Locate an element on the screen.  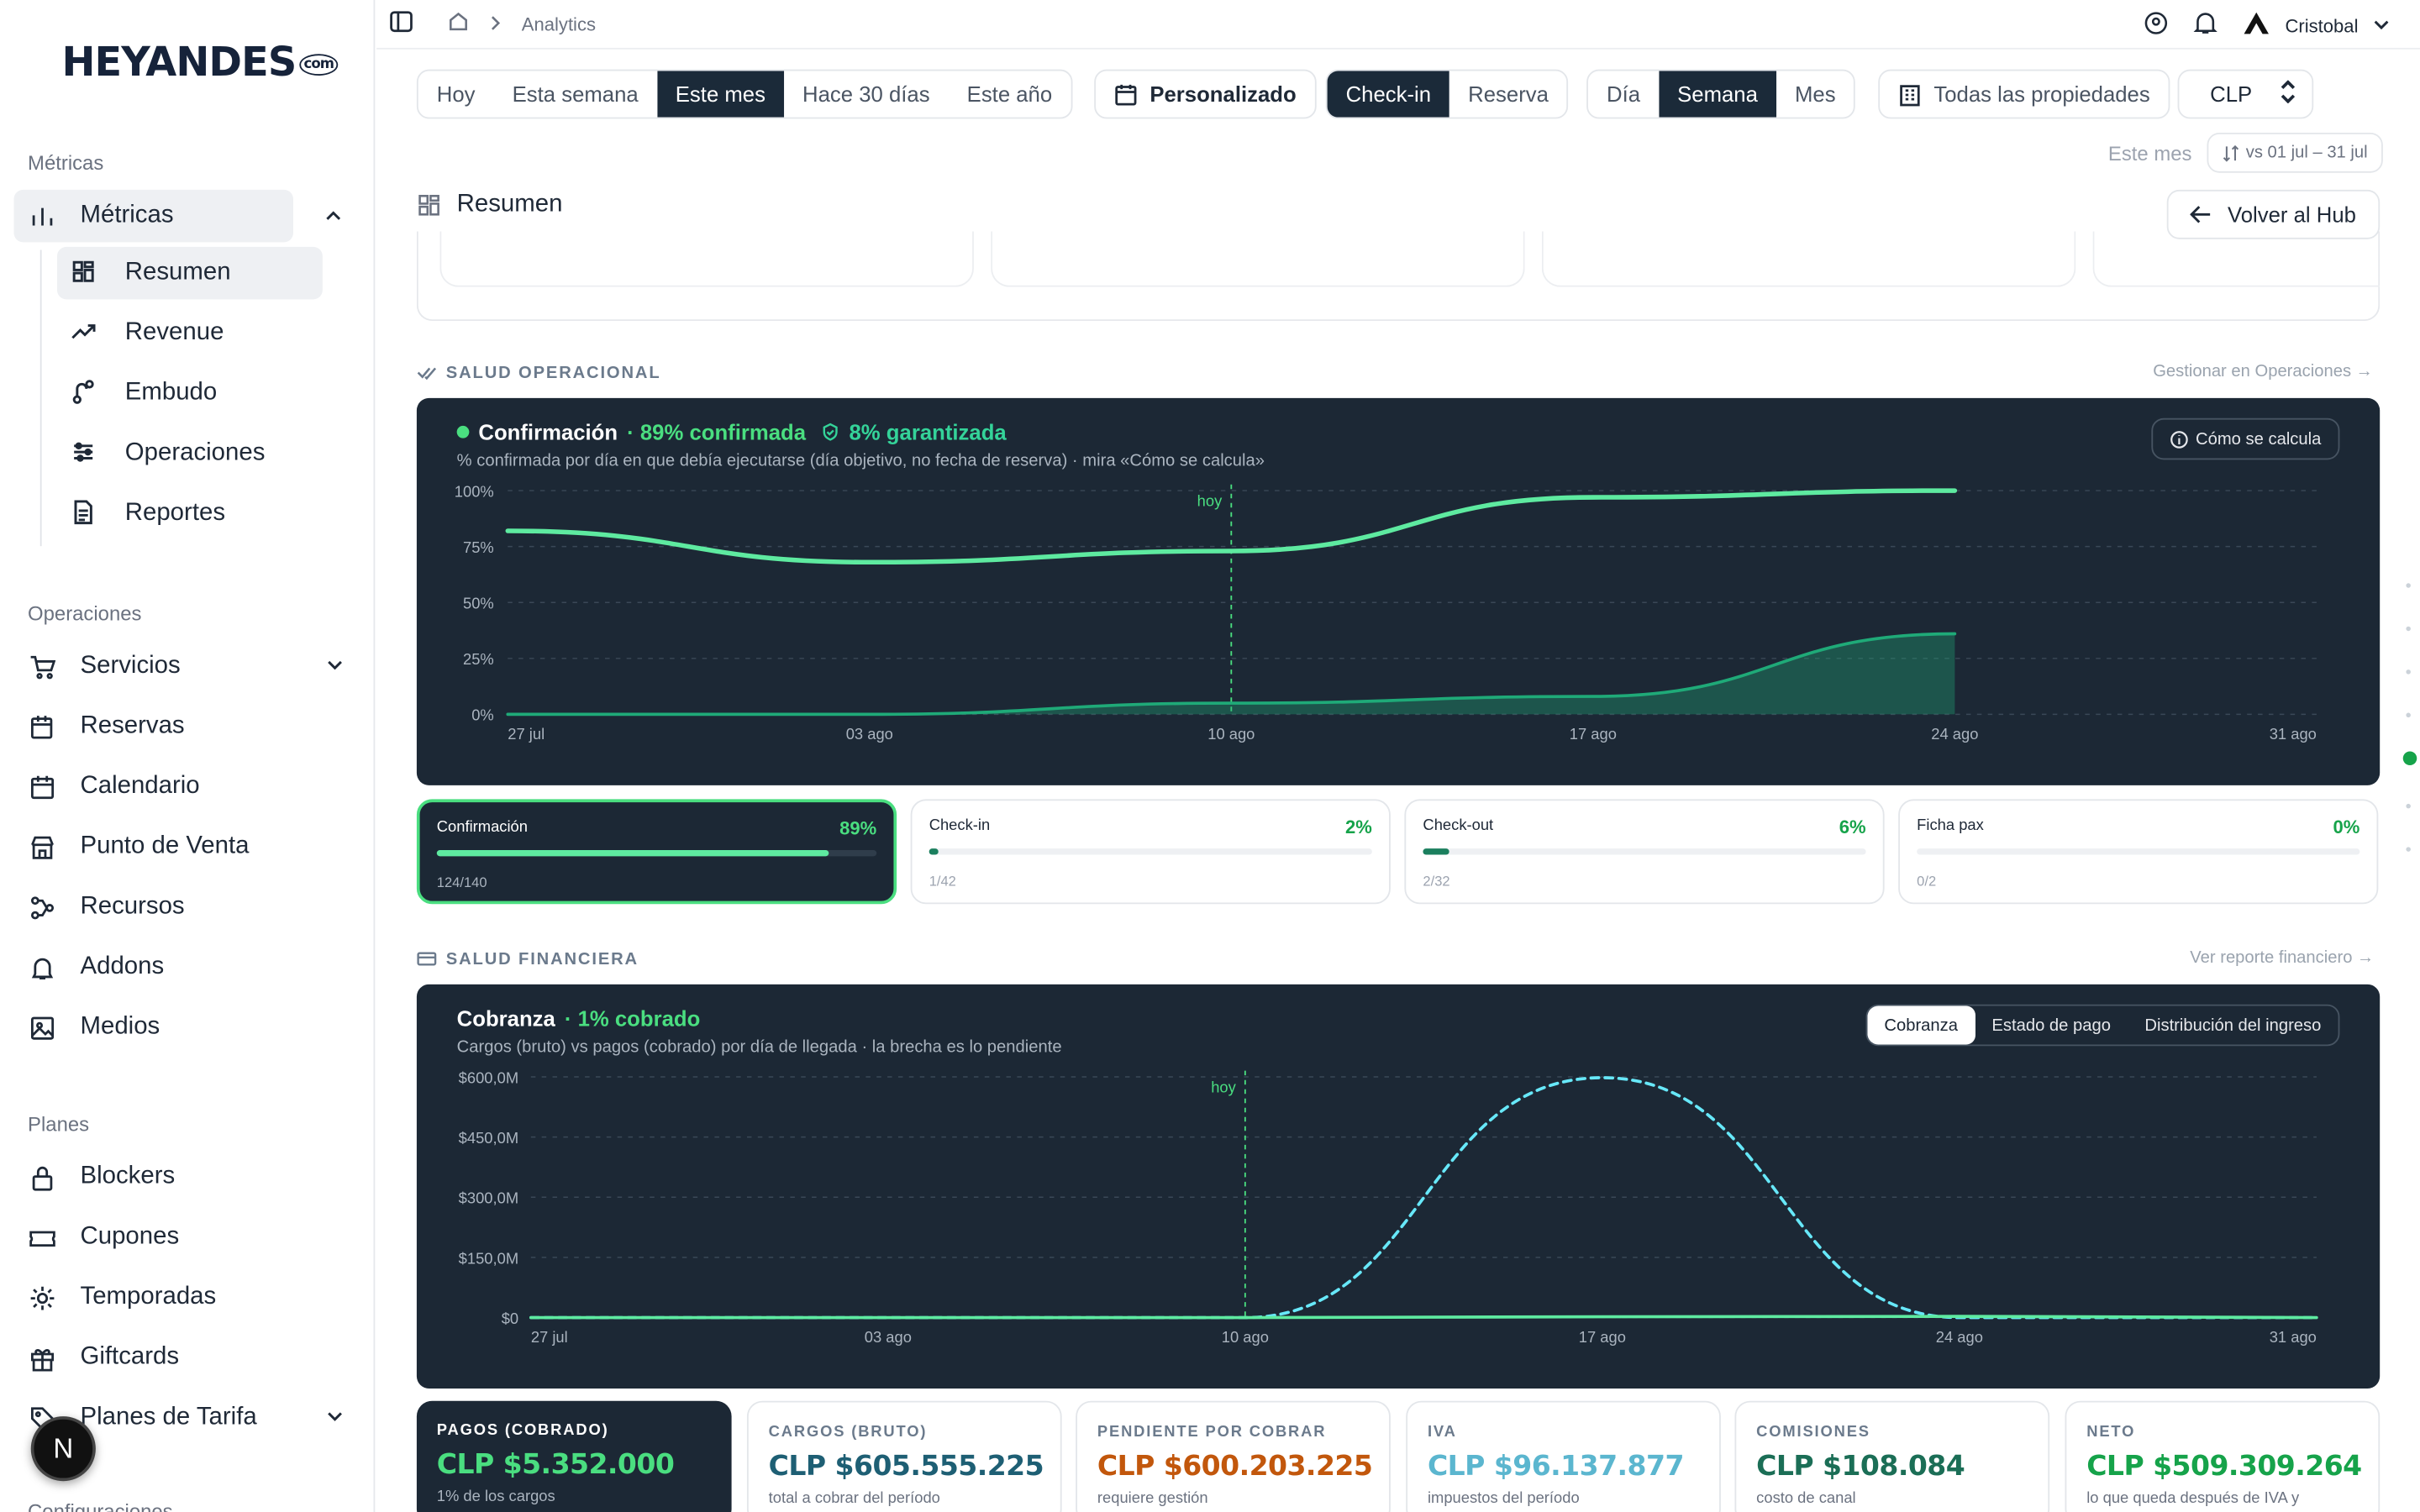
kpi-sub: impuestos del período is located at coordinates (1503, 1499).